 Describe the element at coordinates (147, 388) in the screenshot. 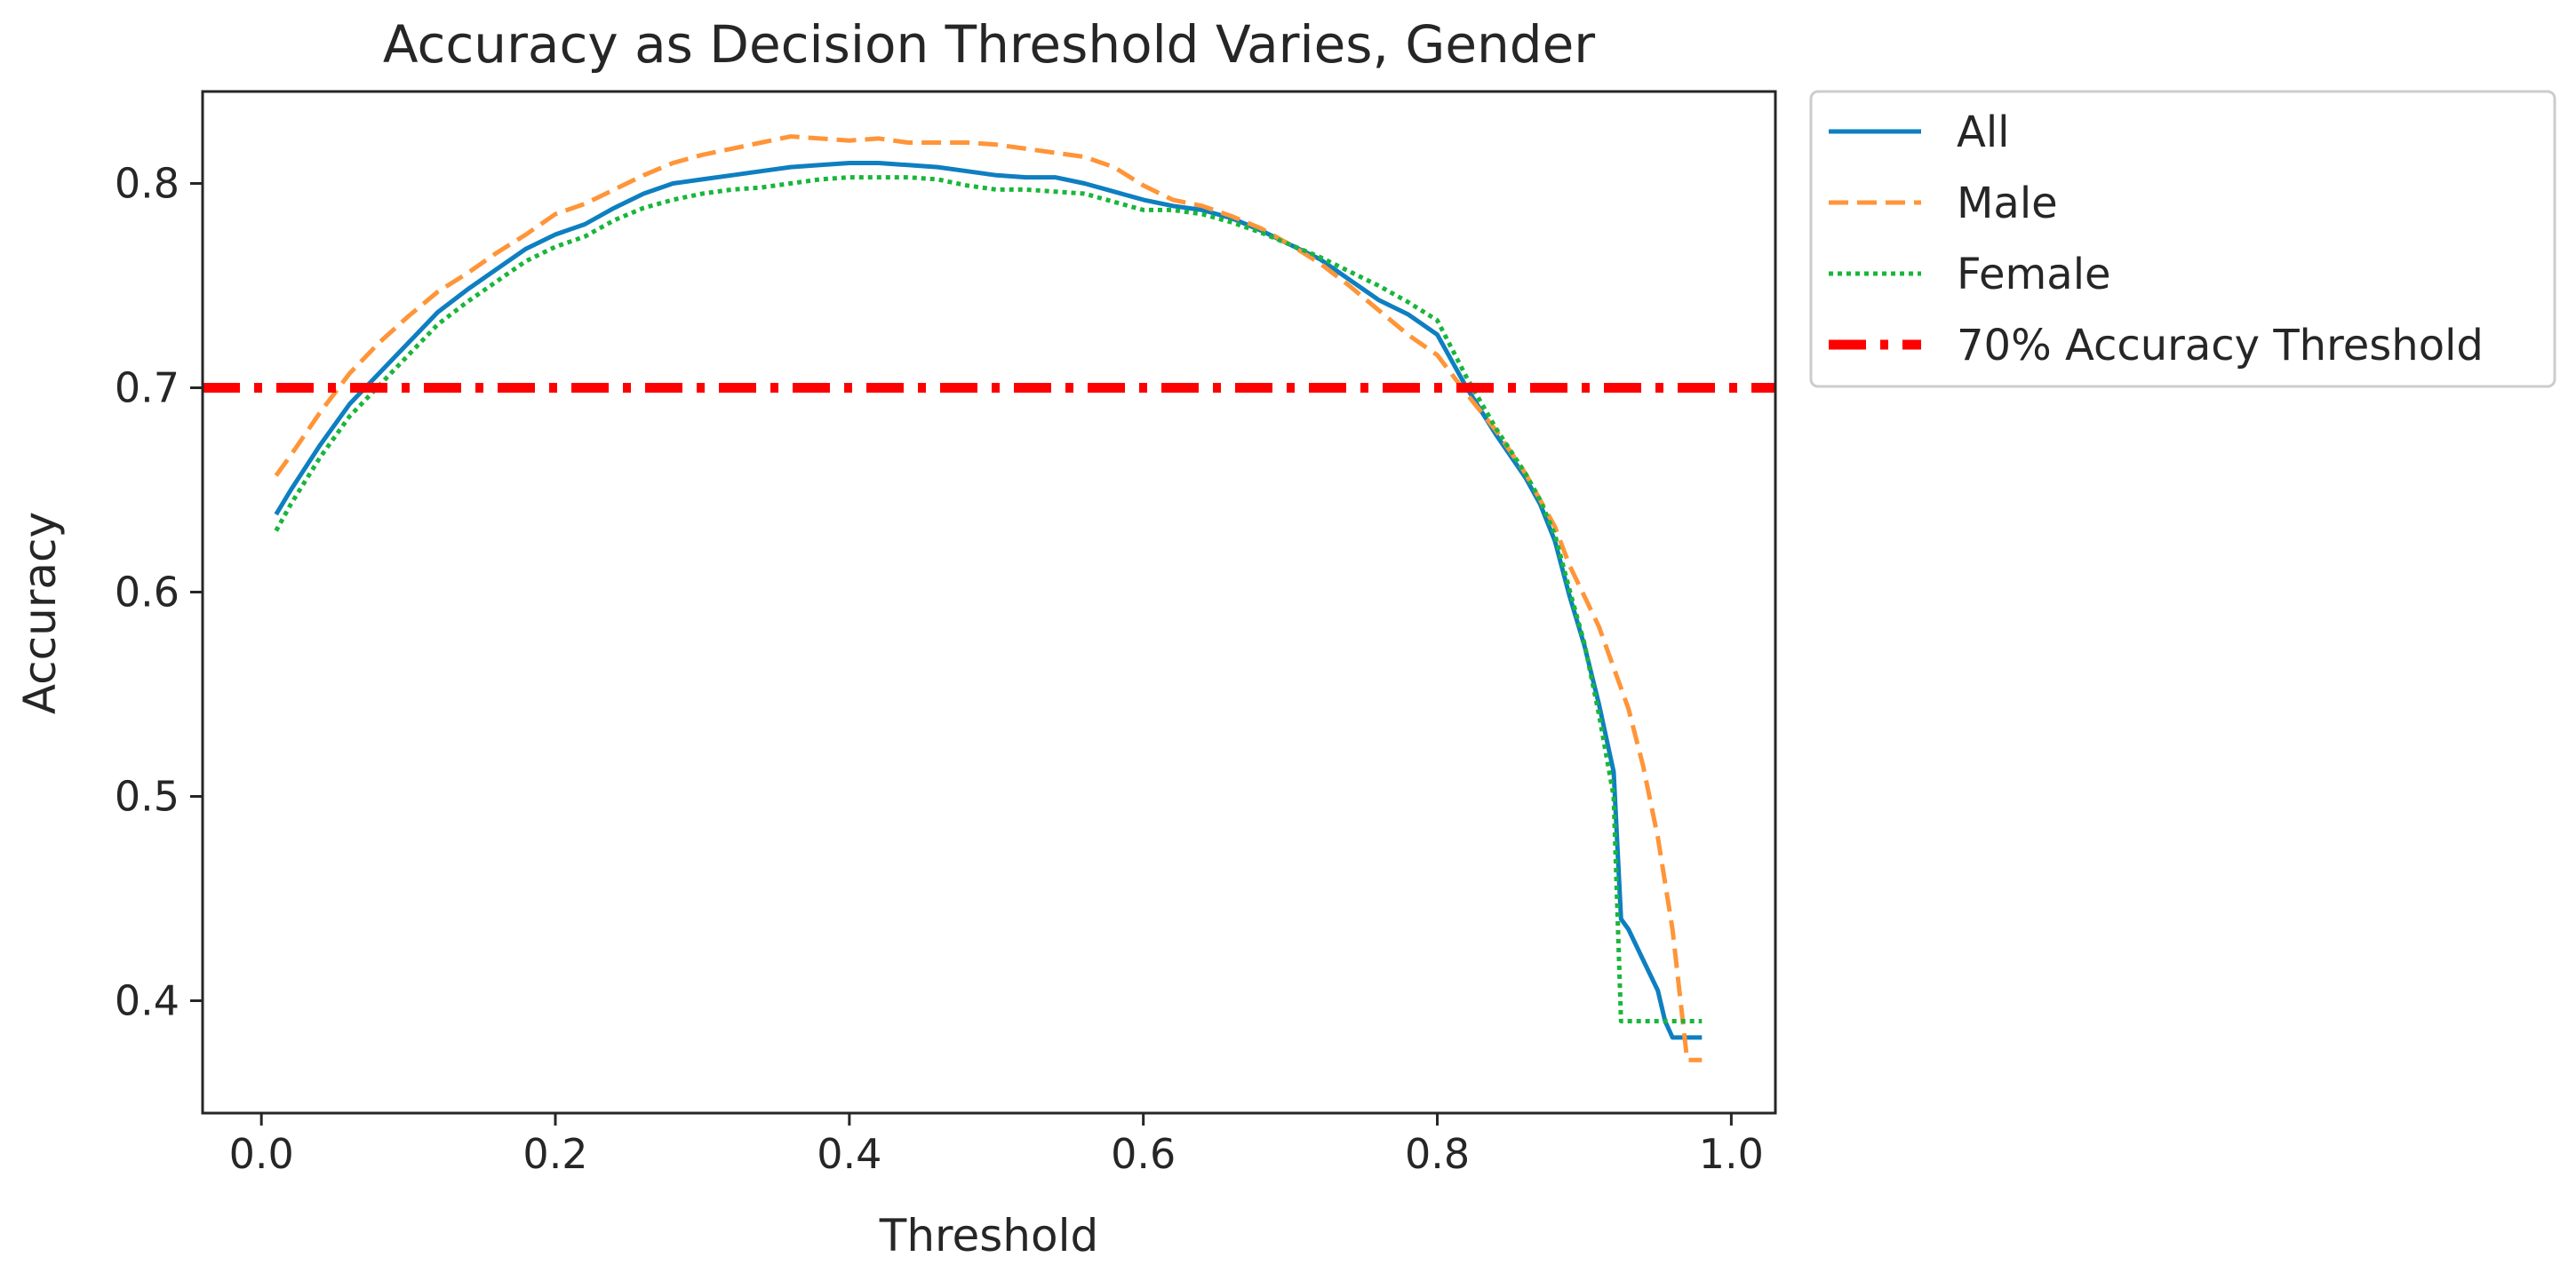

I see `y-tick-label: 0.7` at that location.